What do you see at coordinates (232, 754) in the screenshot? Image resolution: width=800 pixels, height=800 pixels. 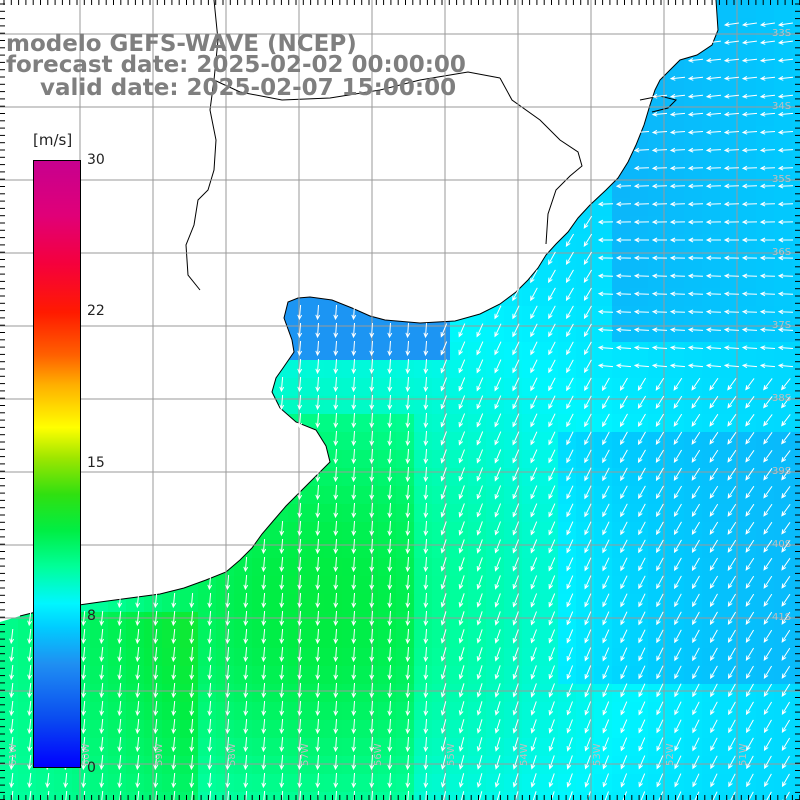 I see `longitude-label: 58W` at bounding box center [232, 754].